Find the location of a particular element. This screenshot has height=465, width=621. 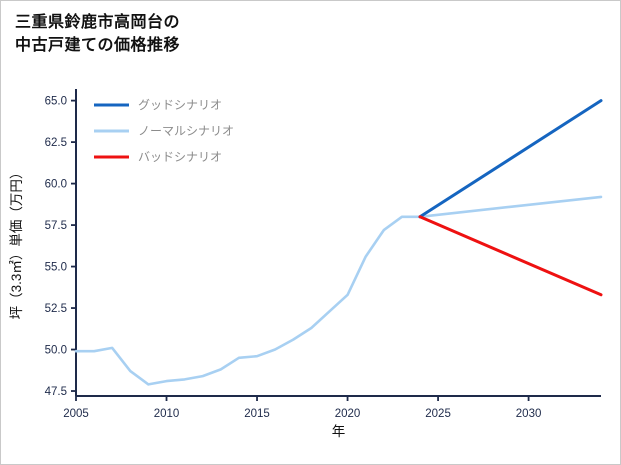

legend-label: ノーマルシナリオ is located at coordinates (186, 131).